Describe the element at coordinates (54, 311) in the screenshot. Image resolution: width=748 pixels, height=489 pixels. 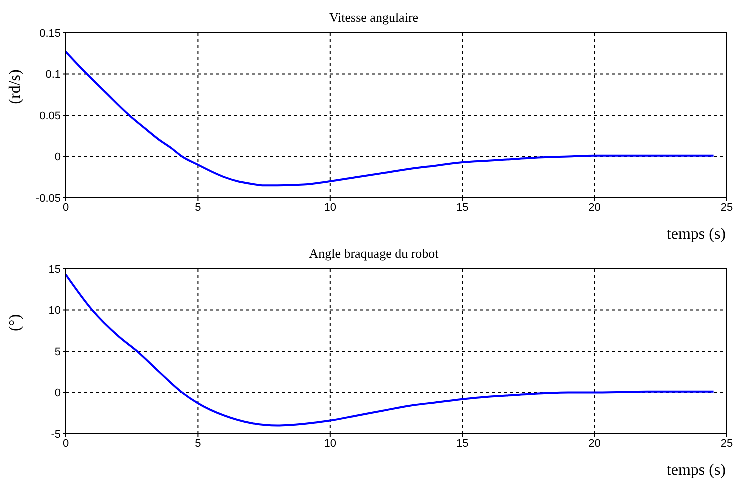
I see `y-tick-label: 10` at that location.